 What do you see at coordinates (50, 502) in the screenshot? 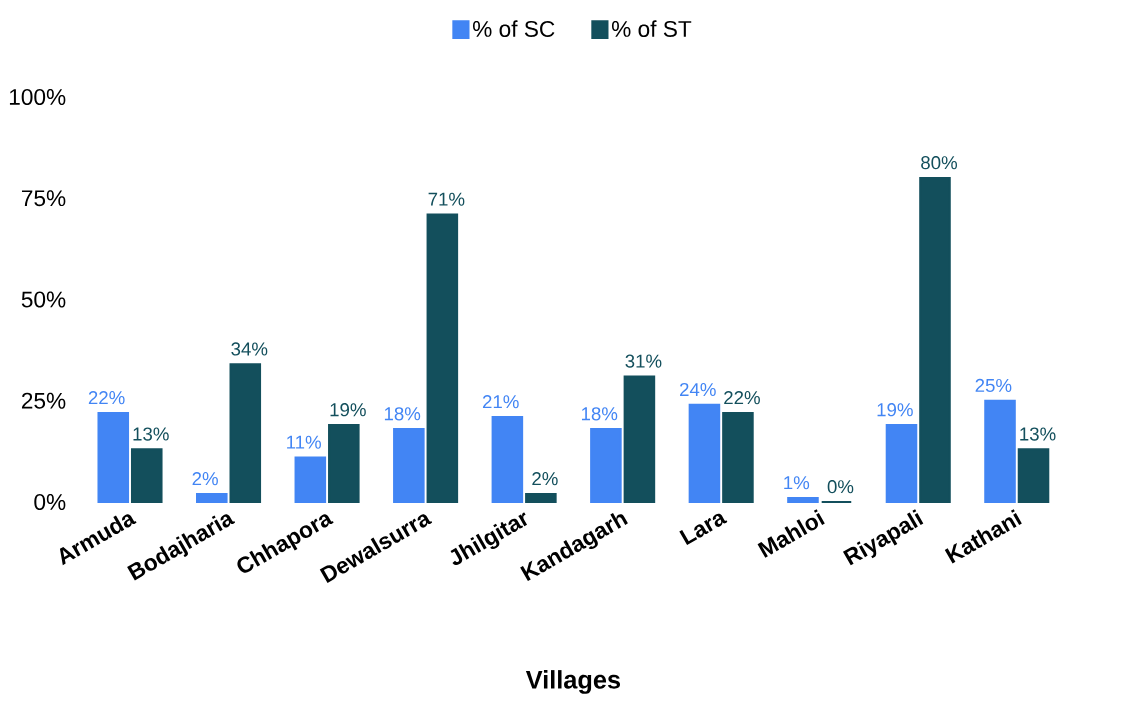
I see `y-tick-label: 0%` at bounding box center [50, 502].